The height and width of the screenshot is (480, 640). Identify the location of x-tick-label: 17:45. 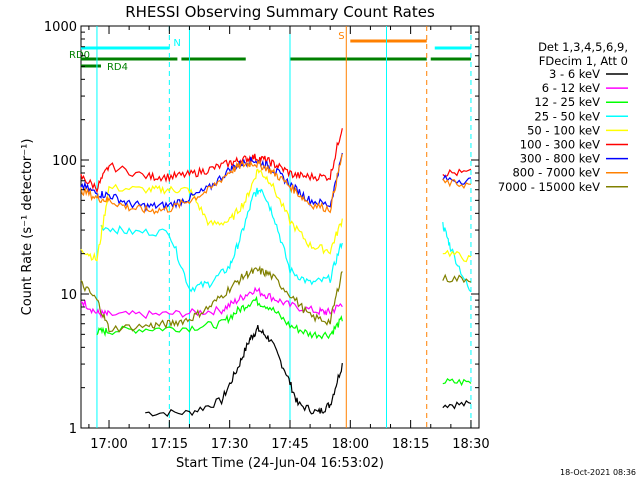
(289, 444).